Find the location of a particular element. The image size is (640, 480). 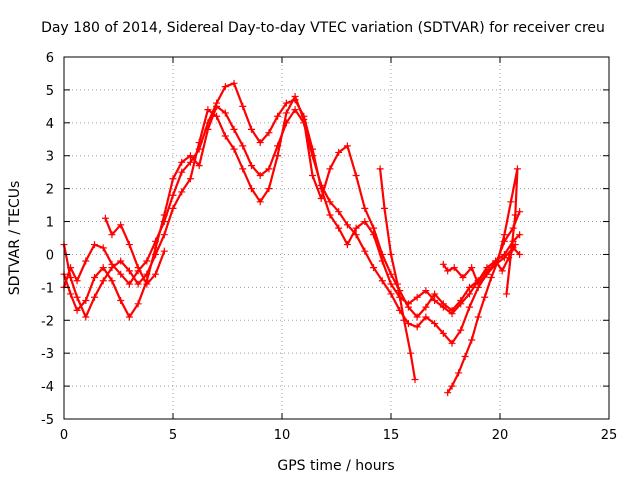

x-axis-label: GPS time / hours is located at coordinates (335, 466).